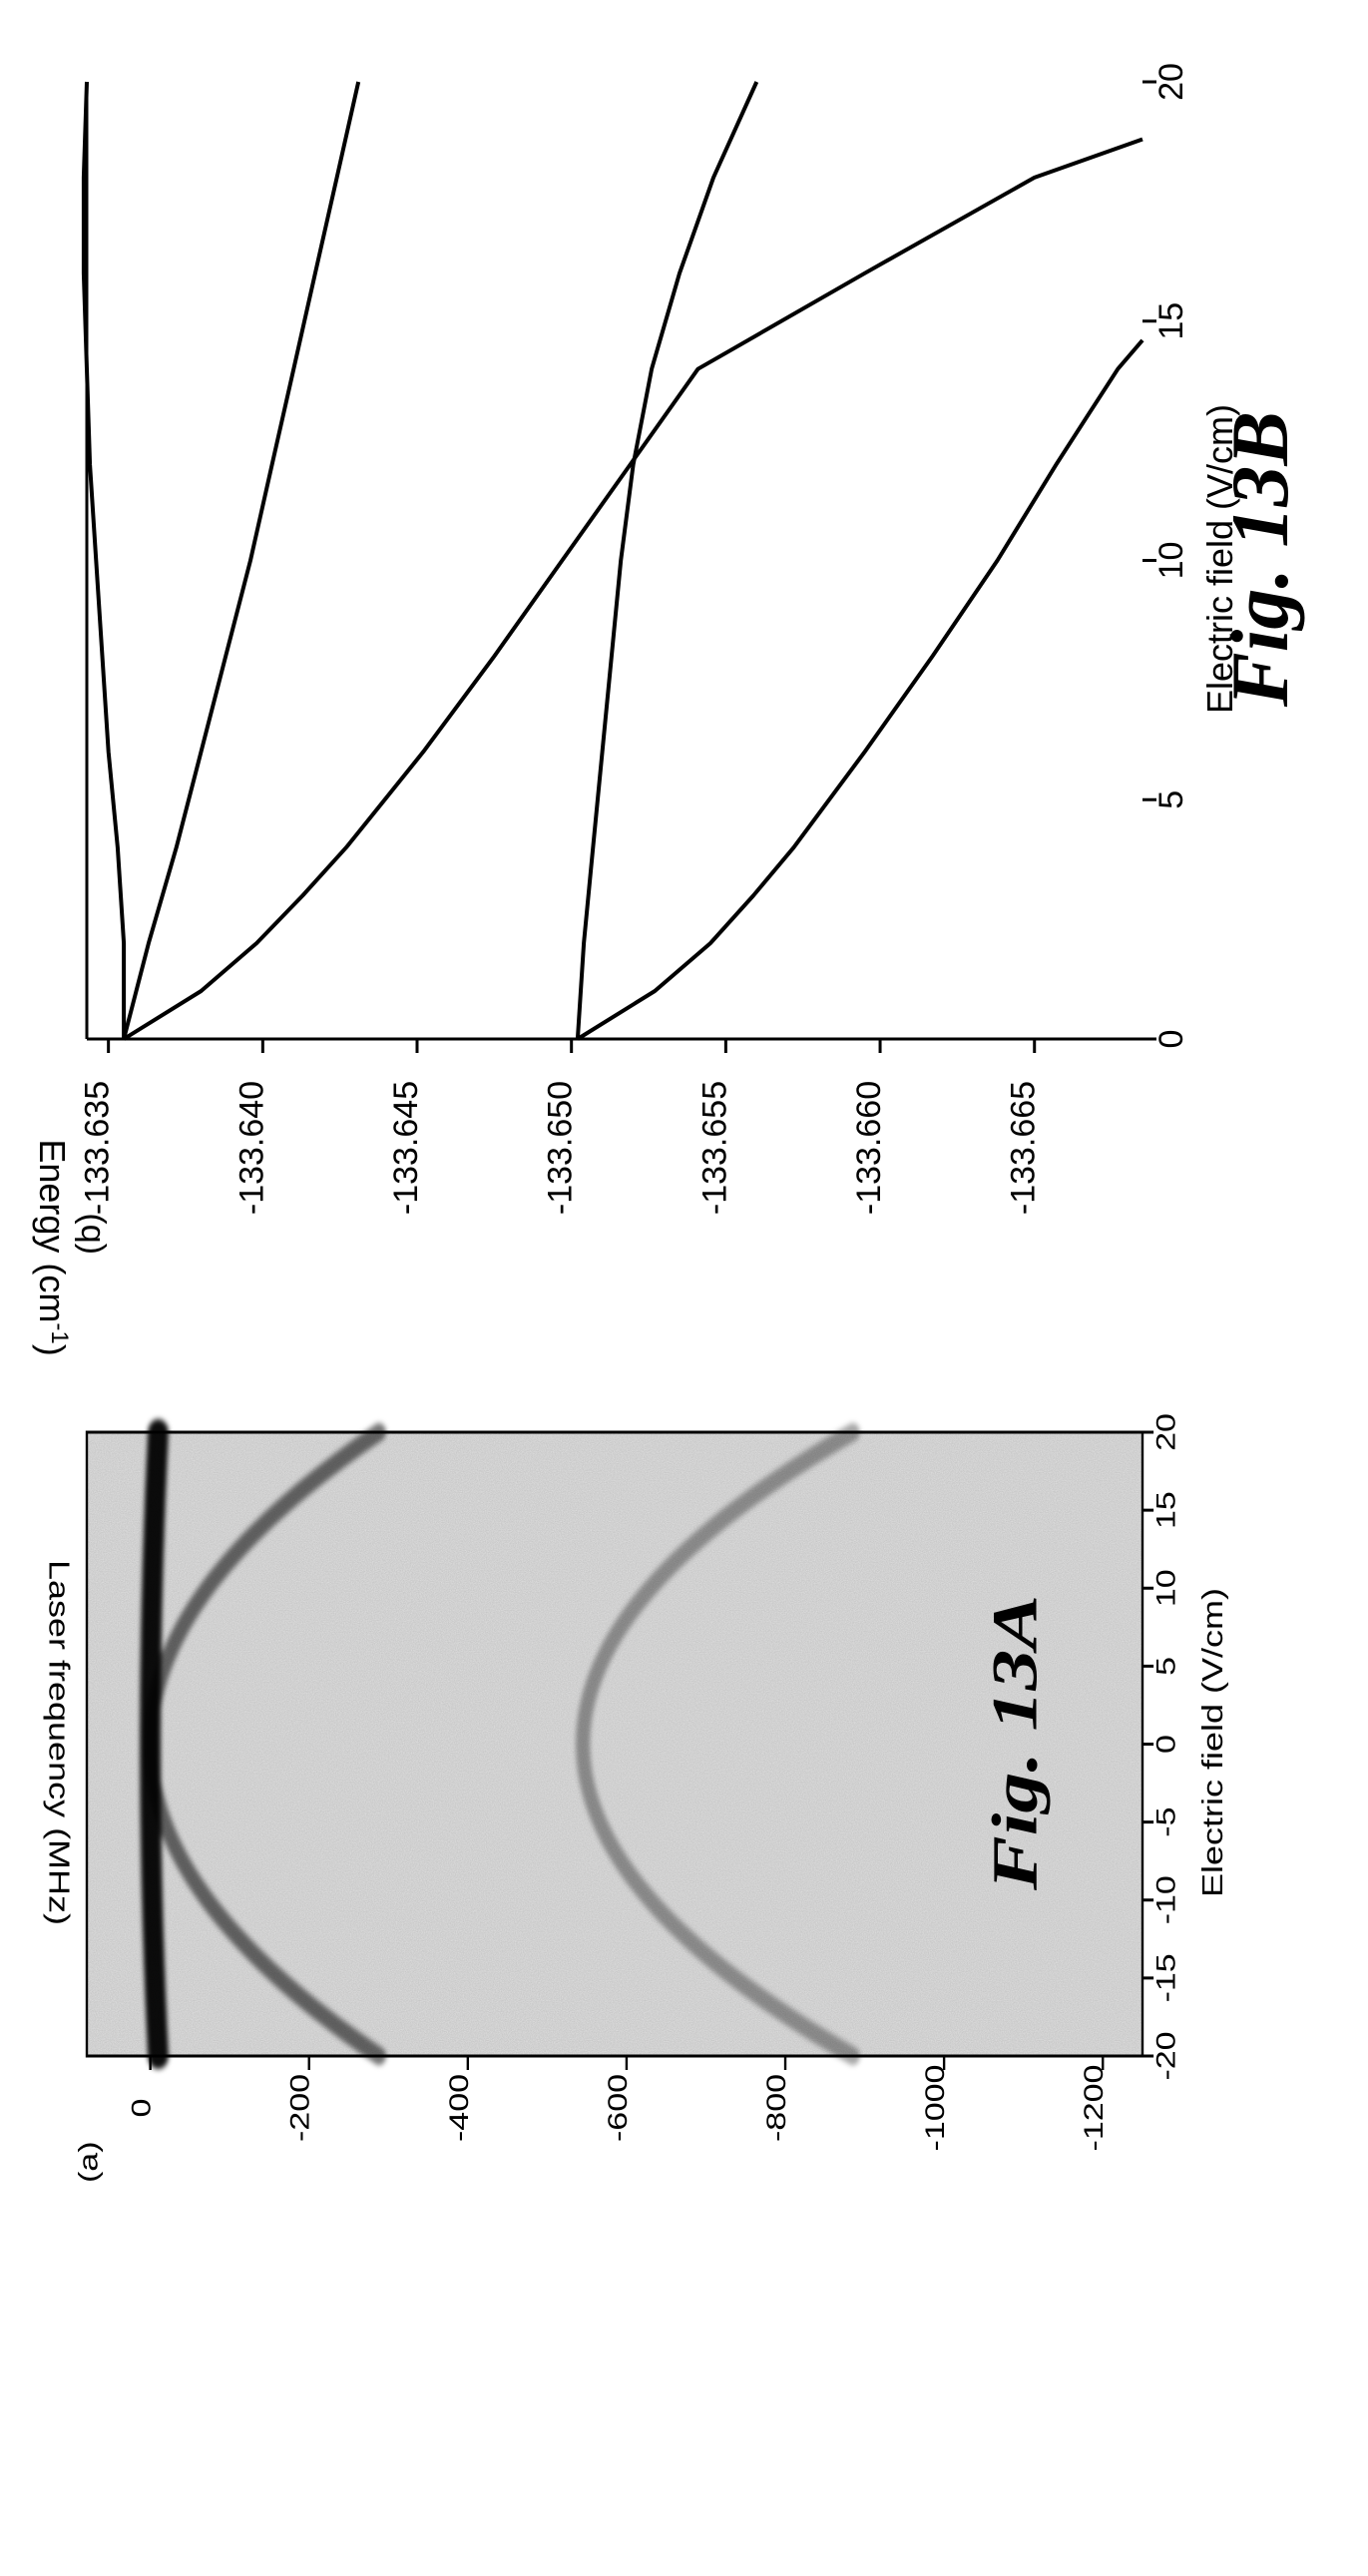 The height and width of the screenshot is (2576, 1368). I want to click on y-tick-label: -133.635, so click(98, 1148).